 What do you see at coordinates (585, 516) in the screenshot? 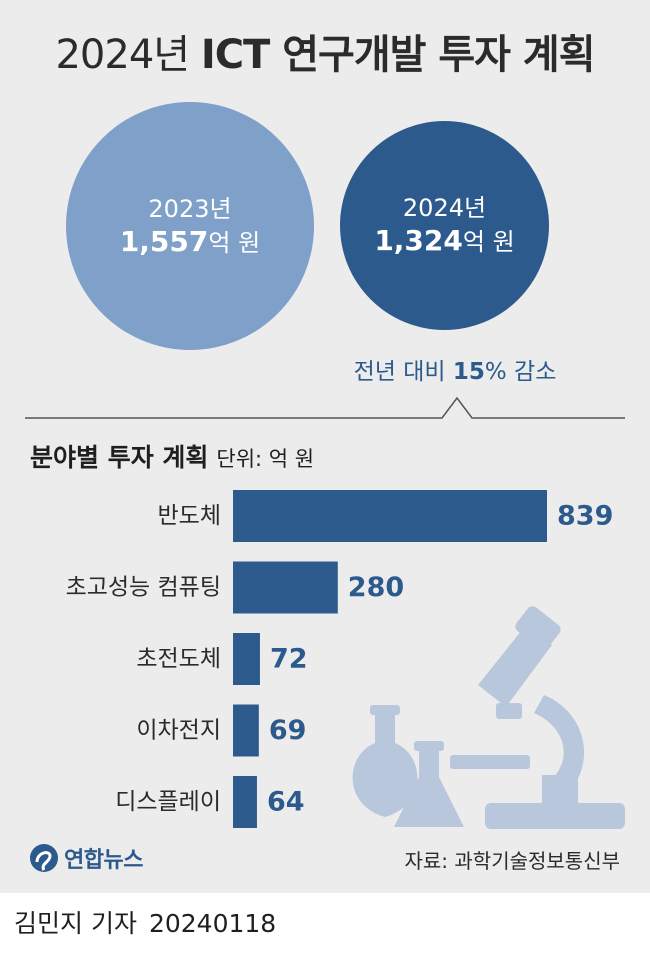
I see `value-label-0: 839` at bounding box center [585, 516].